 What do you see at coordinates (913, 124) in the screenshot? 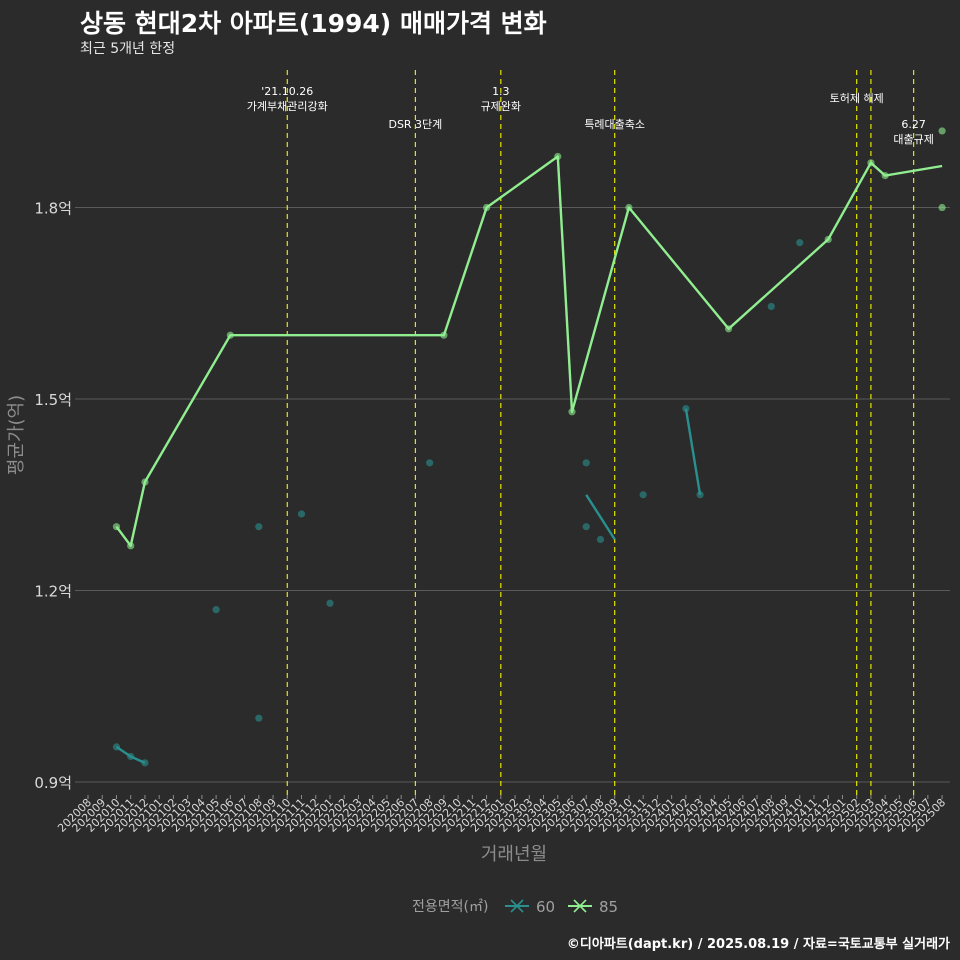
I see `event-label: 6.27` at bounding box center [913, 124].